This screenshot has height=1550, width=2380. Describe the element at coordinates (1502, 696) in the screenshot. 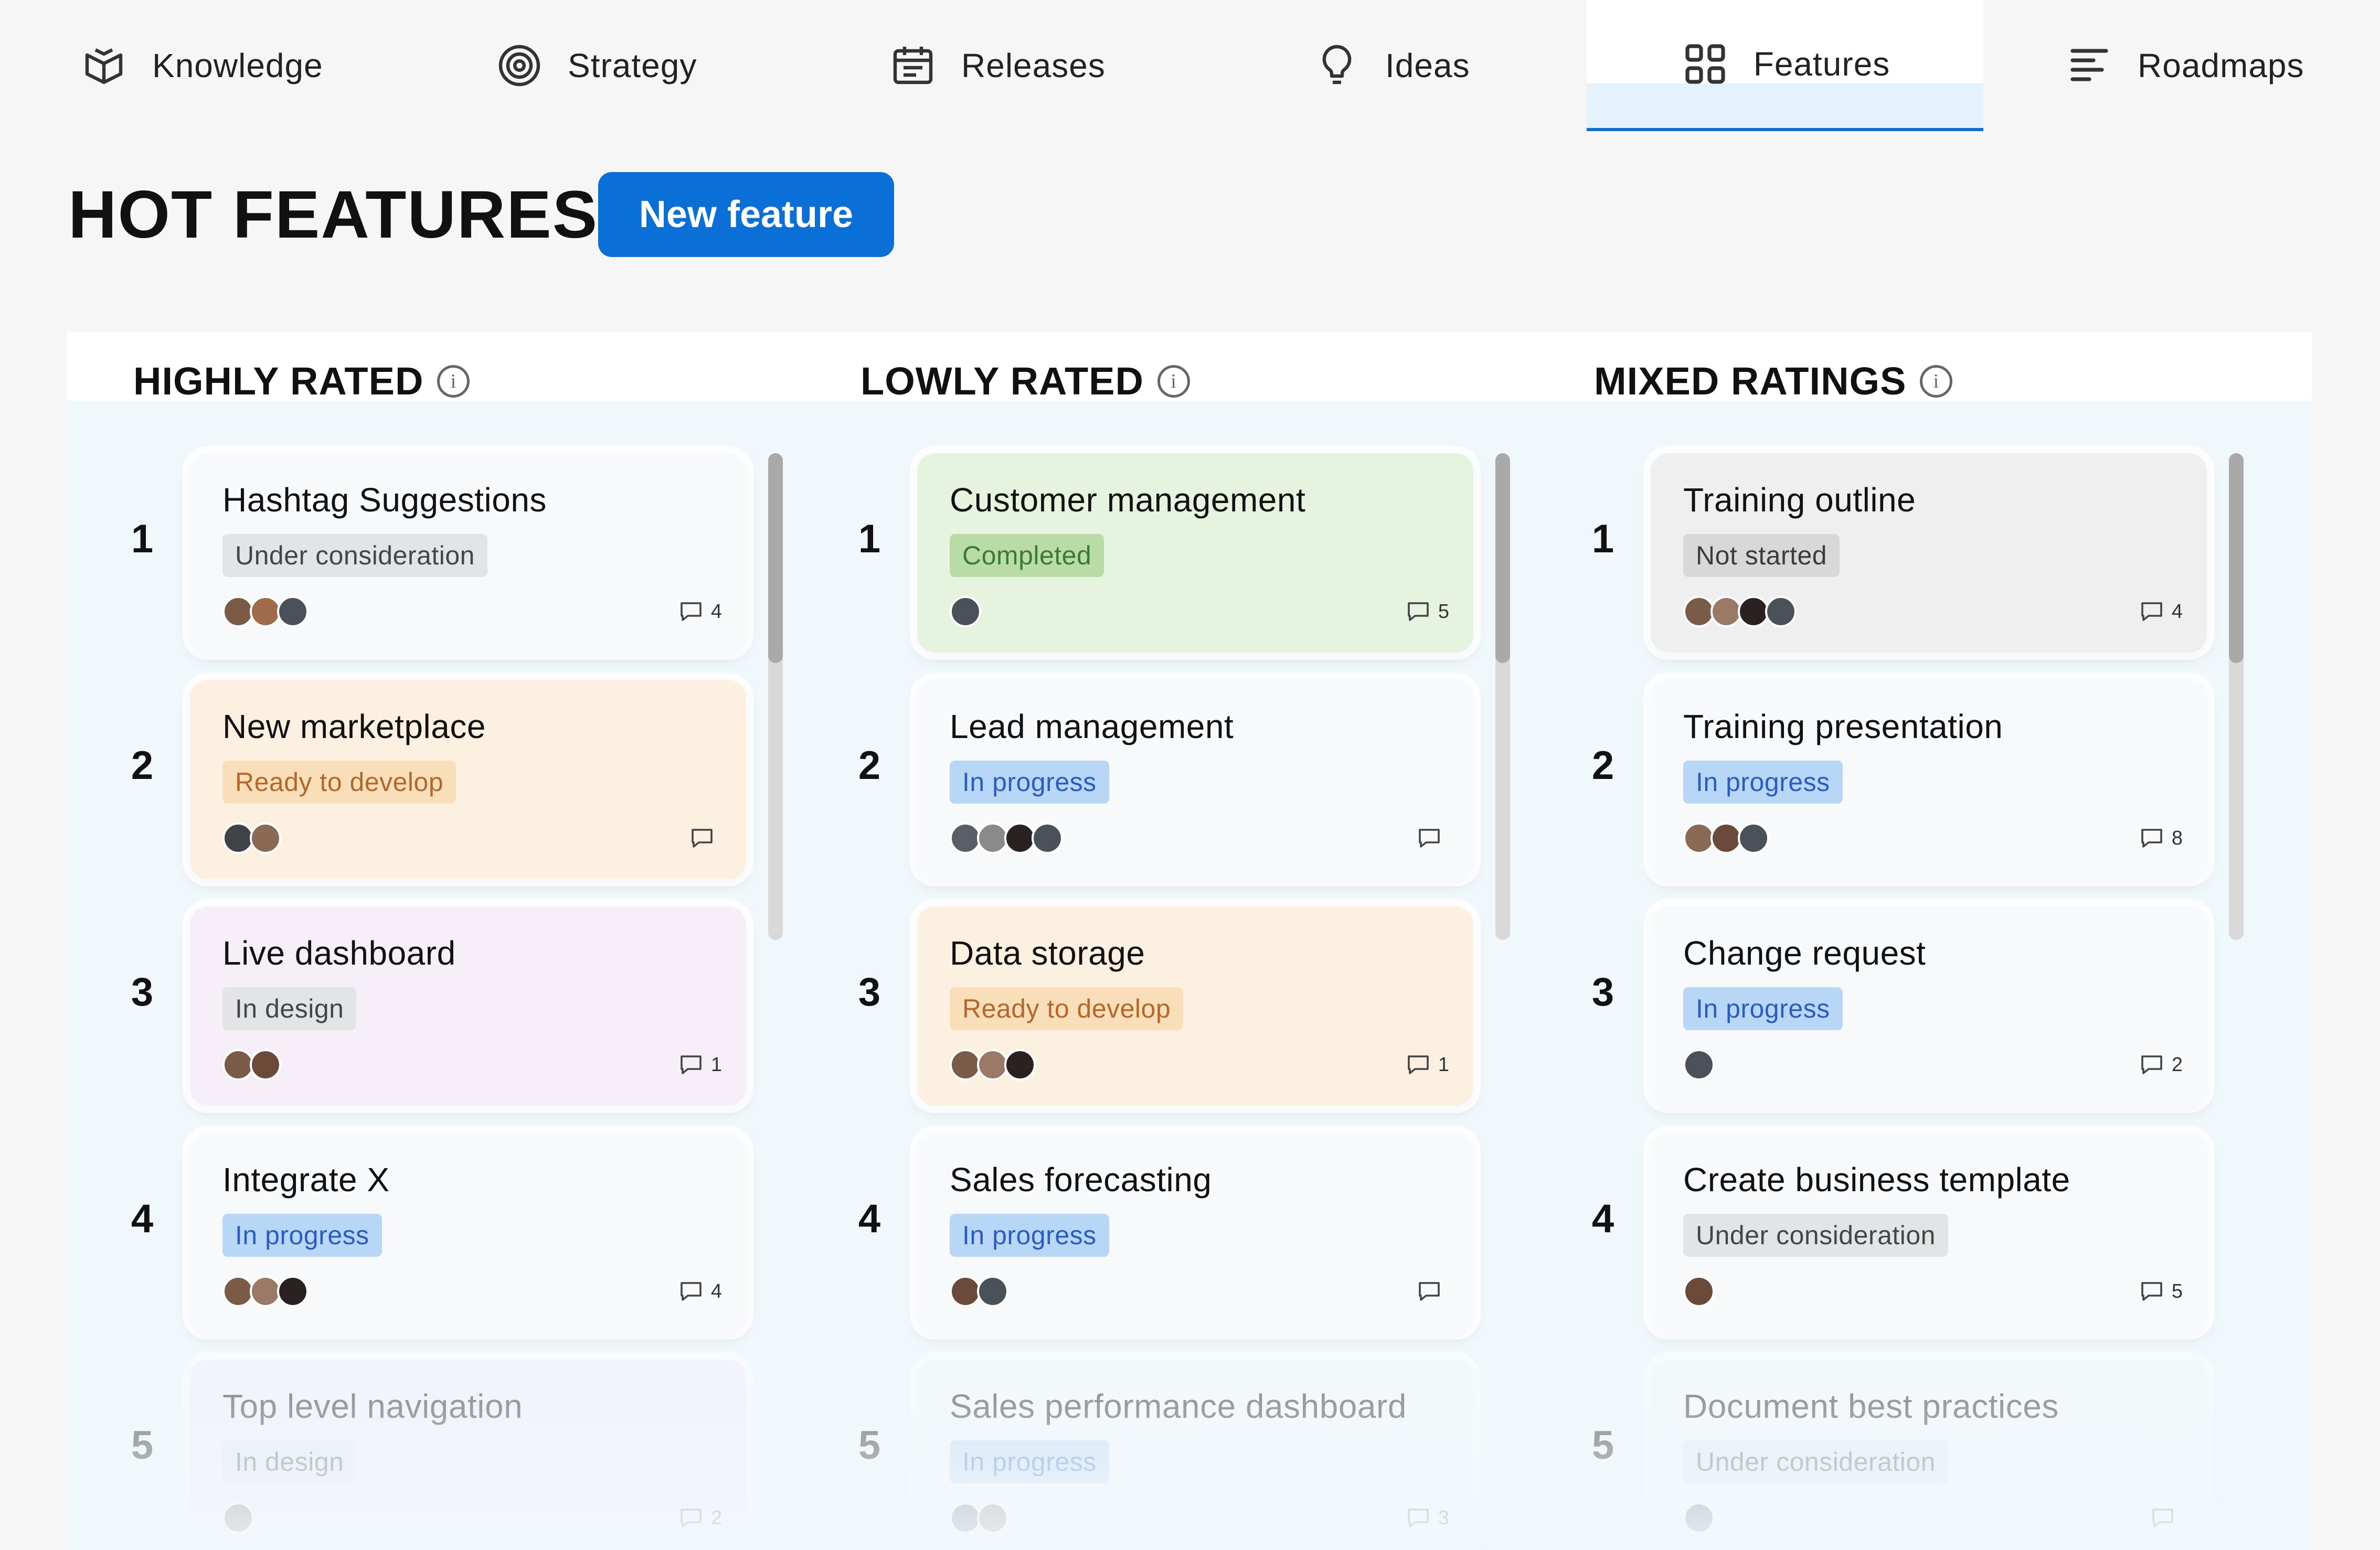

I see `scrollbar-lowly-rated` at that location.